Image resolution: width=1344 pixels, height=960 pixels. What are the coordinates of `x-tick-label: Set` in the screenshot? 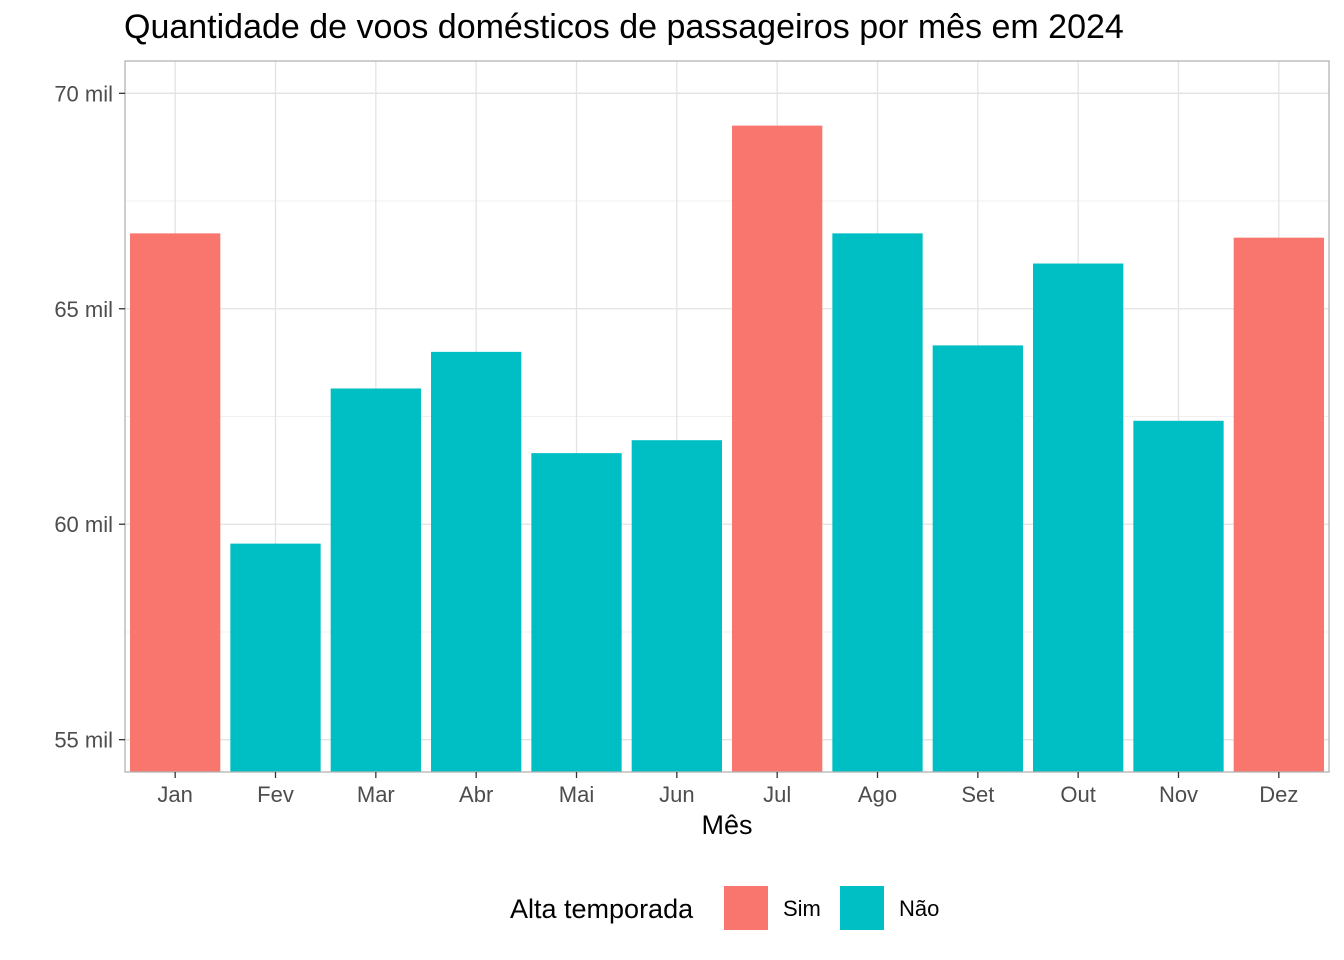 It's located at (977, 794).